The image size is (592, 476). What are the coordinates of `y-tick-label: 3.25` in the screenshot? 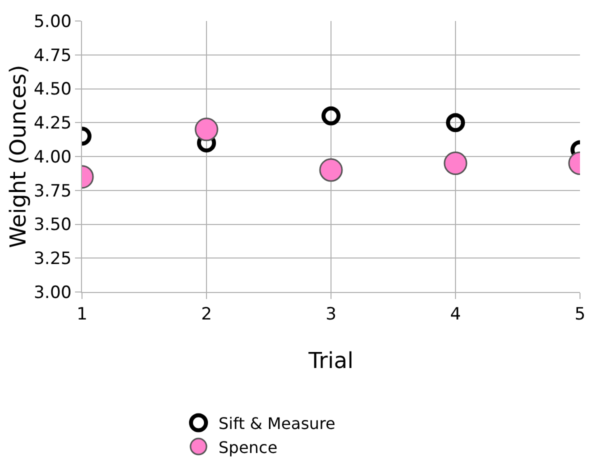 It's located at (53, 259).